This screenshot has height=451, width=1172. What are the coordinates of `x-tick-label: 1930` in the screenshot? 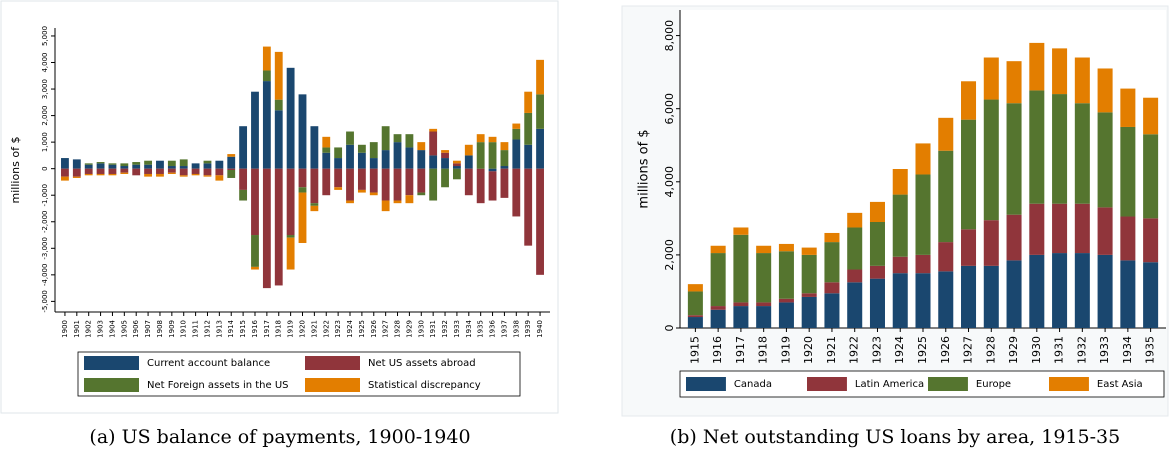 It's located at (1036, 350).